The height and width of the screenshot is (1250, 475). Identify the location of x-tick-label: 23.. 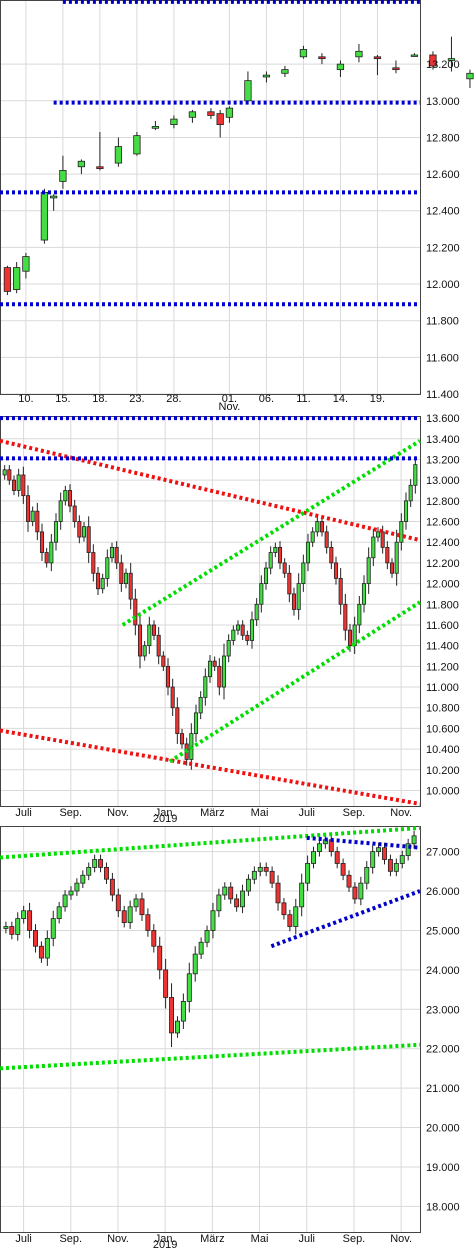
(136, 399).